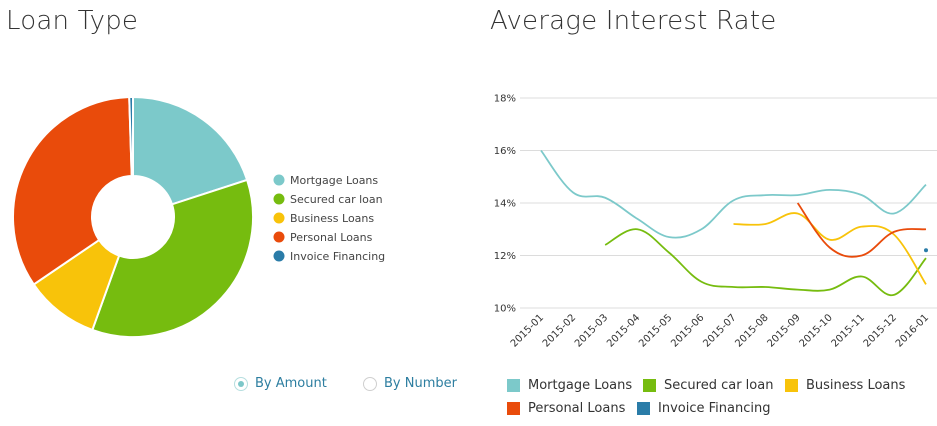  I want to click on x-tick-label-2015-01: 2015-01, so click(527, 330).